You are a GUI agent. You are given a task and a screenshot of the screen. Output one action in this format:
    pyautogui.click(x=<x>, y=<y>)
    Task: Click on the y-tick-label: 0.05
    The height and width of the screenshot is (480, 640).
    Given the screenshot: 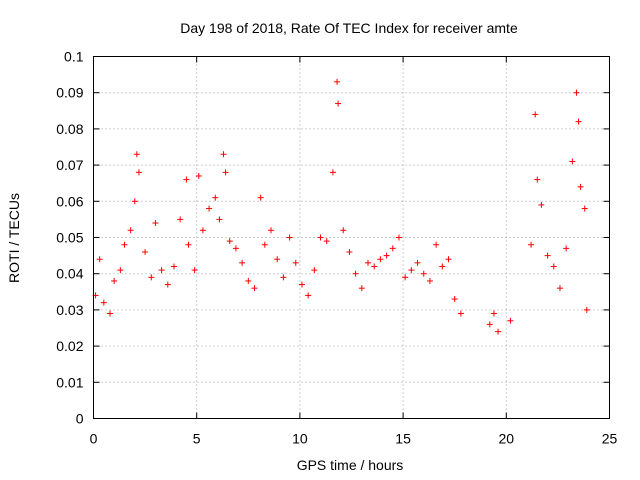 What is the action you would take?
    pyautogui.click(x=69, y=238)
    